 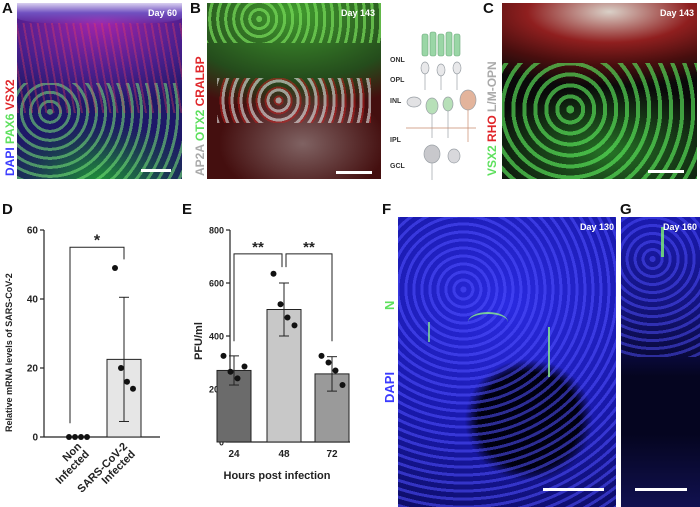 I want to click on layer-labels: ONL OPL INL IPL GCL, so click(x=398, y=113).